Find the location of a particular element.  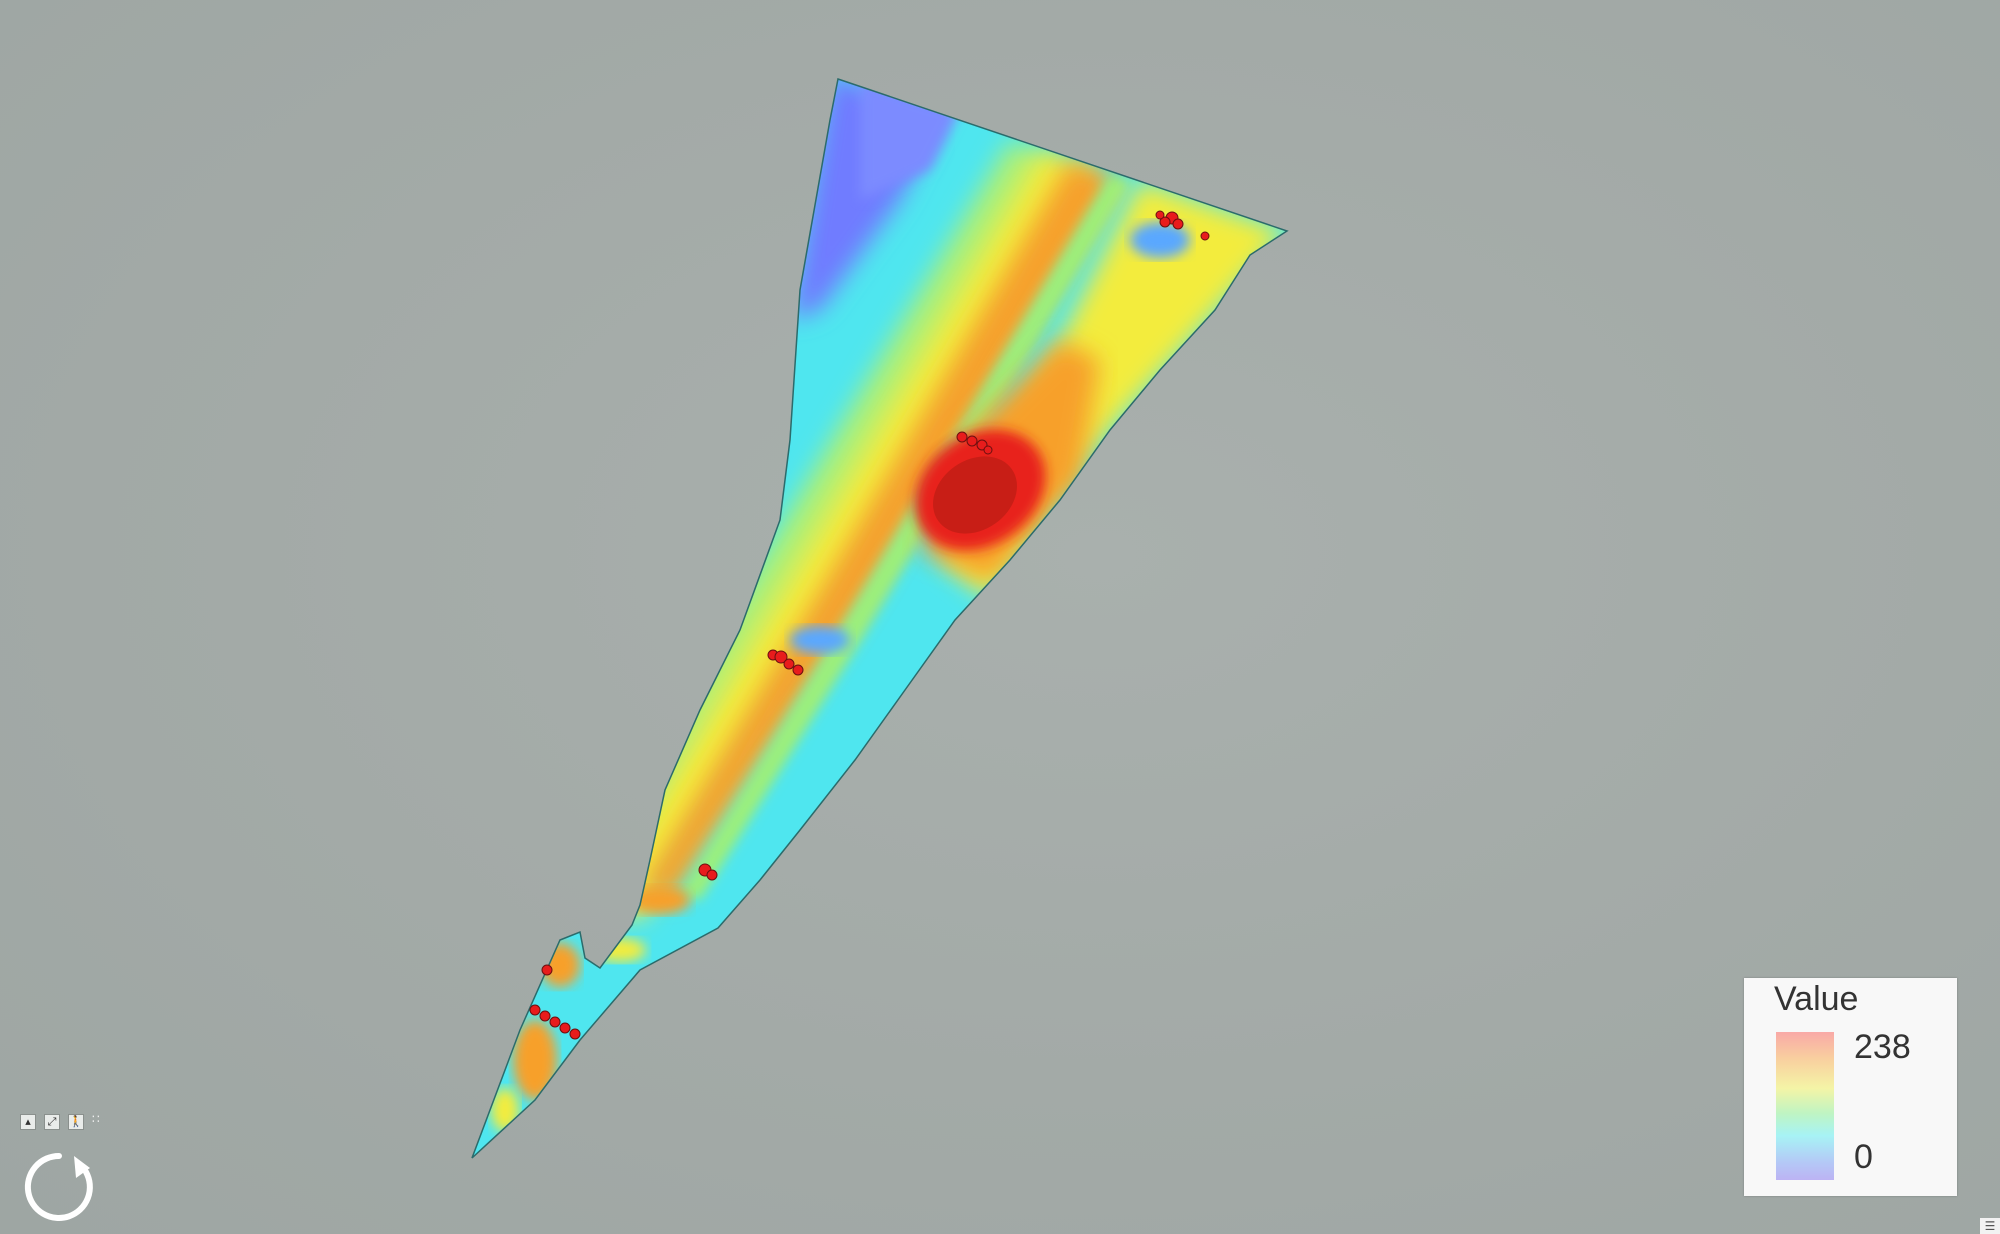

chevron-up-icon: ▴ is located at coordinates (28, 1122).